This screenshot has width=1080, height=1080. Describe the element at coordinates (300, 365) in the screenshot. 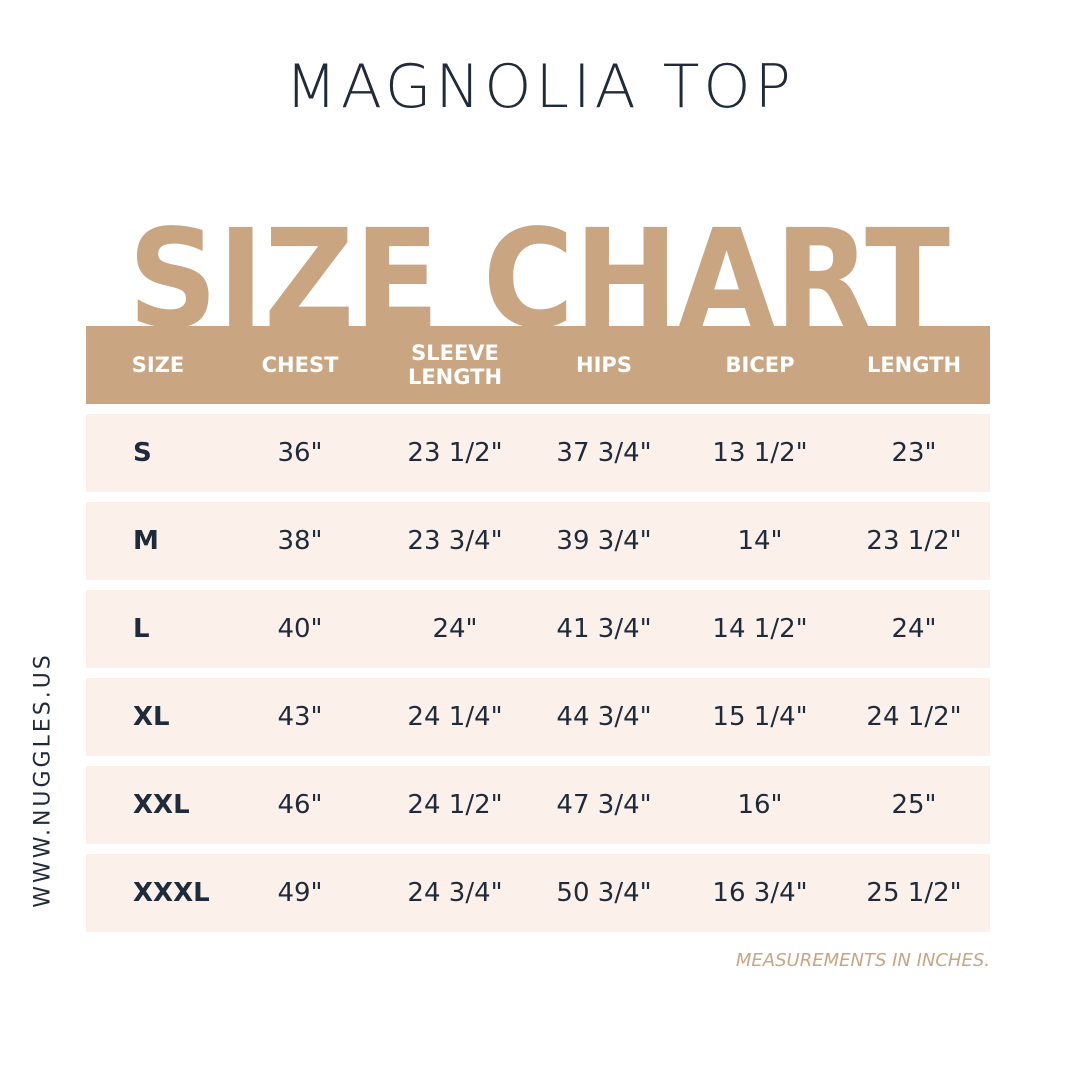

I see `column-header: CHEST` at that location.